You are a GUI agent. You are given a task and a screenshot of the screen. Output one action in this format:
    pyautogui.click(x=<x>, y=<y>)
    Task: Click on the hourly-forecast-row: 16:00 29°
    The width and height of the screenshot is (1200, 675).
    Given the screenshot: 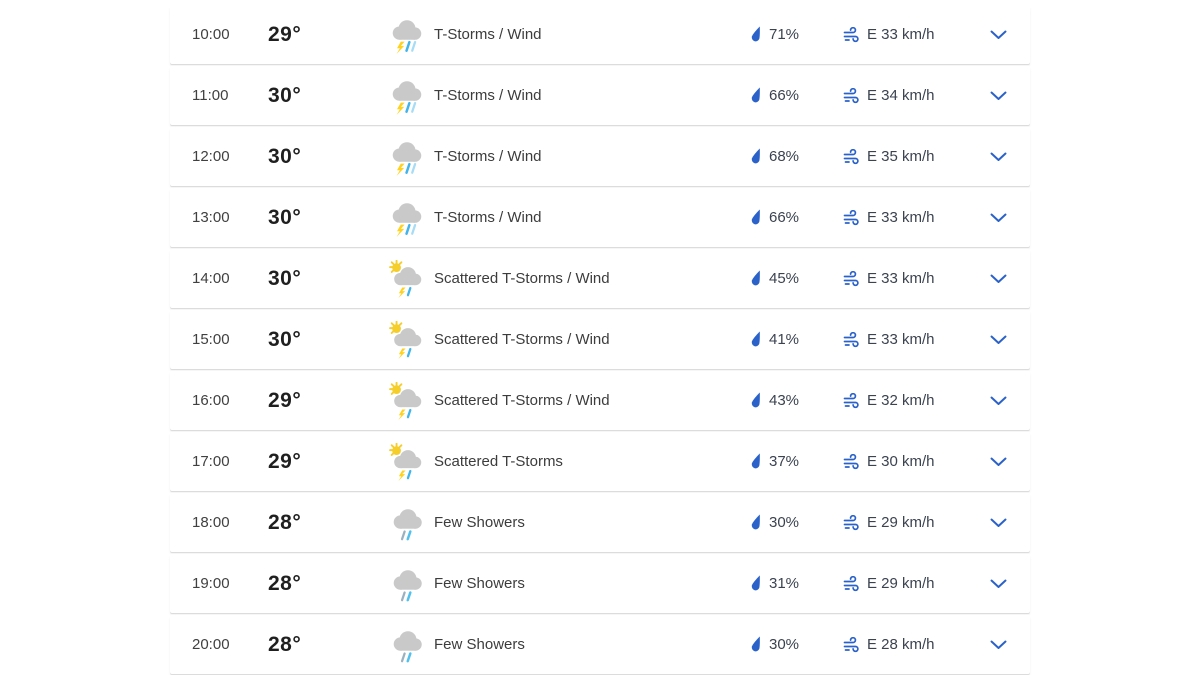 What is the action you would take?
    pyautogui.click(x=600, y=400)
    